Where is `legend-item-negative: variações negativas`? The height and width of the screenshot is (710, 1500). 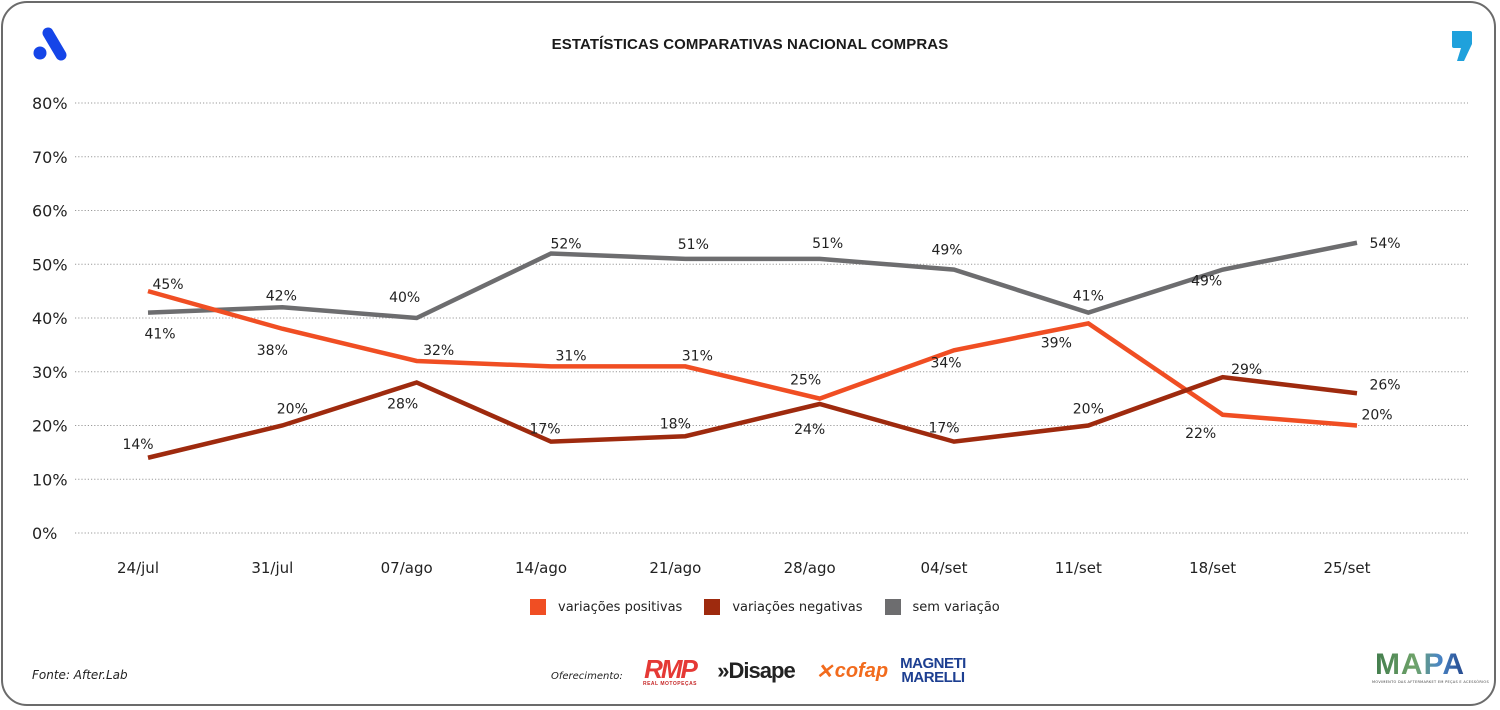
legend-item-negative: variações negativas is located at coordinates (783, 607).